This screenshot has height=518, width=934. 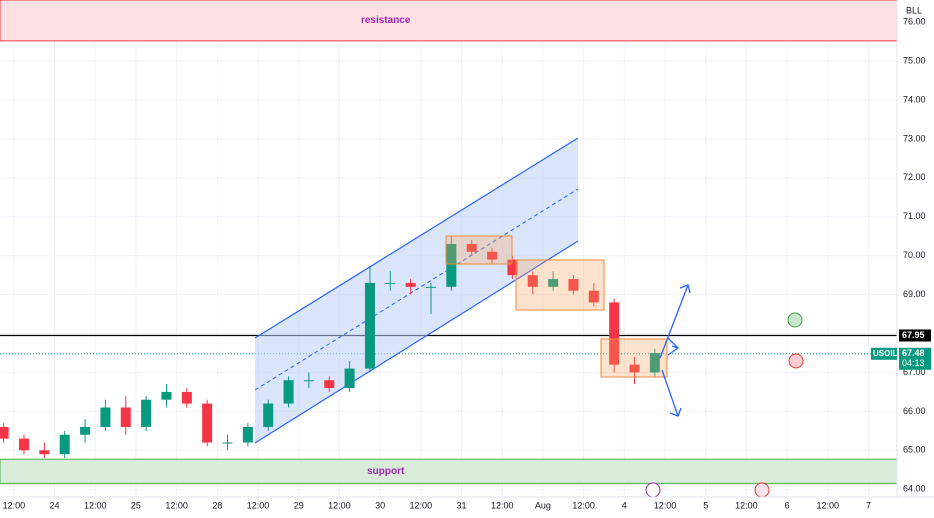 I want to click on x-tick-label: 5, so click(x=705, y=505).